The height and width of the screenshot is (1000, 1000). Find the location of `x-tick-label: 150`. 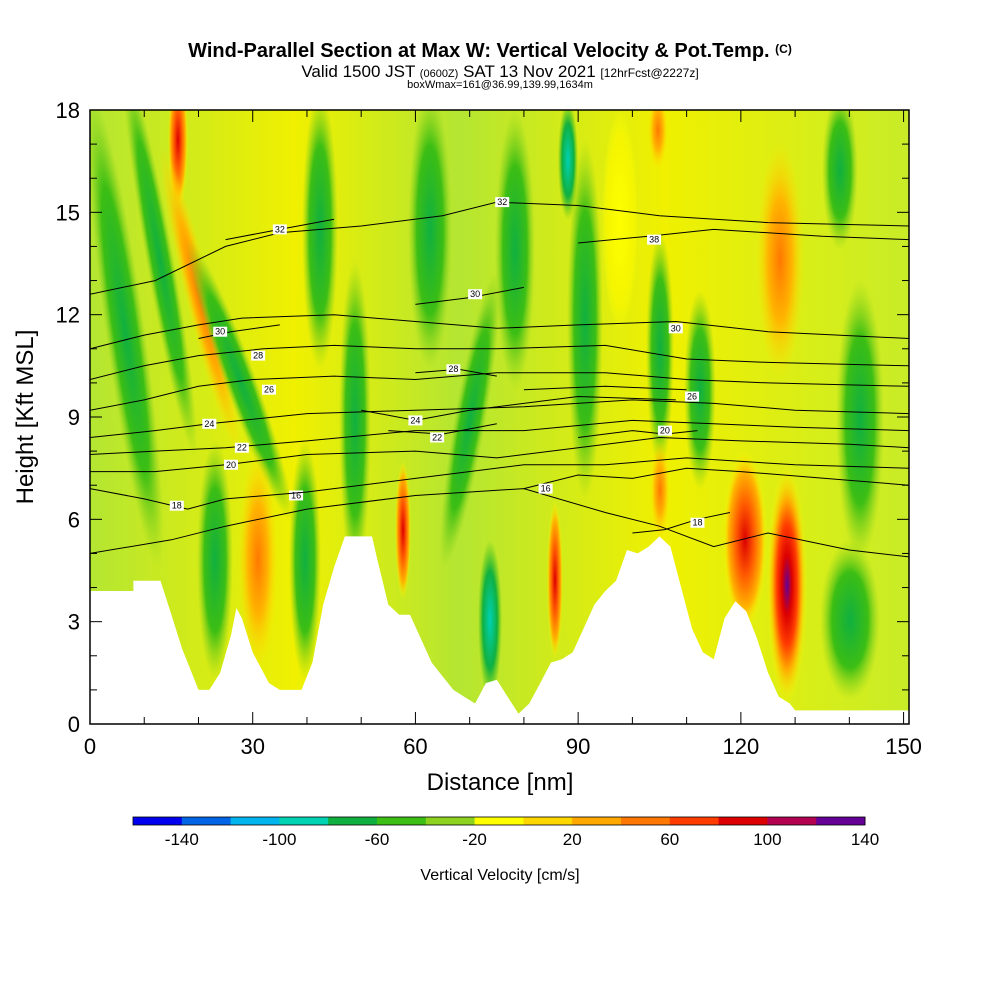

x-tick-label: 150 is located at coordinates (903, 746).